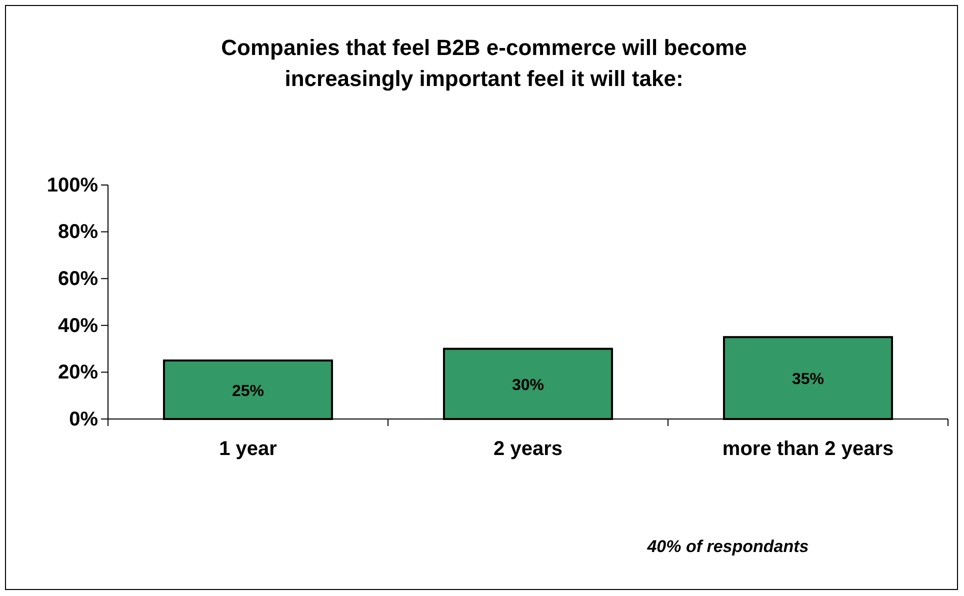  I want to click on y-tick-label: 40%, so click(78, 325).